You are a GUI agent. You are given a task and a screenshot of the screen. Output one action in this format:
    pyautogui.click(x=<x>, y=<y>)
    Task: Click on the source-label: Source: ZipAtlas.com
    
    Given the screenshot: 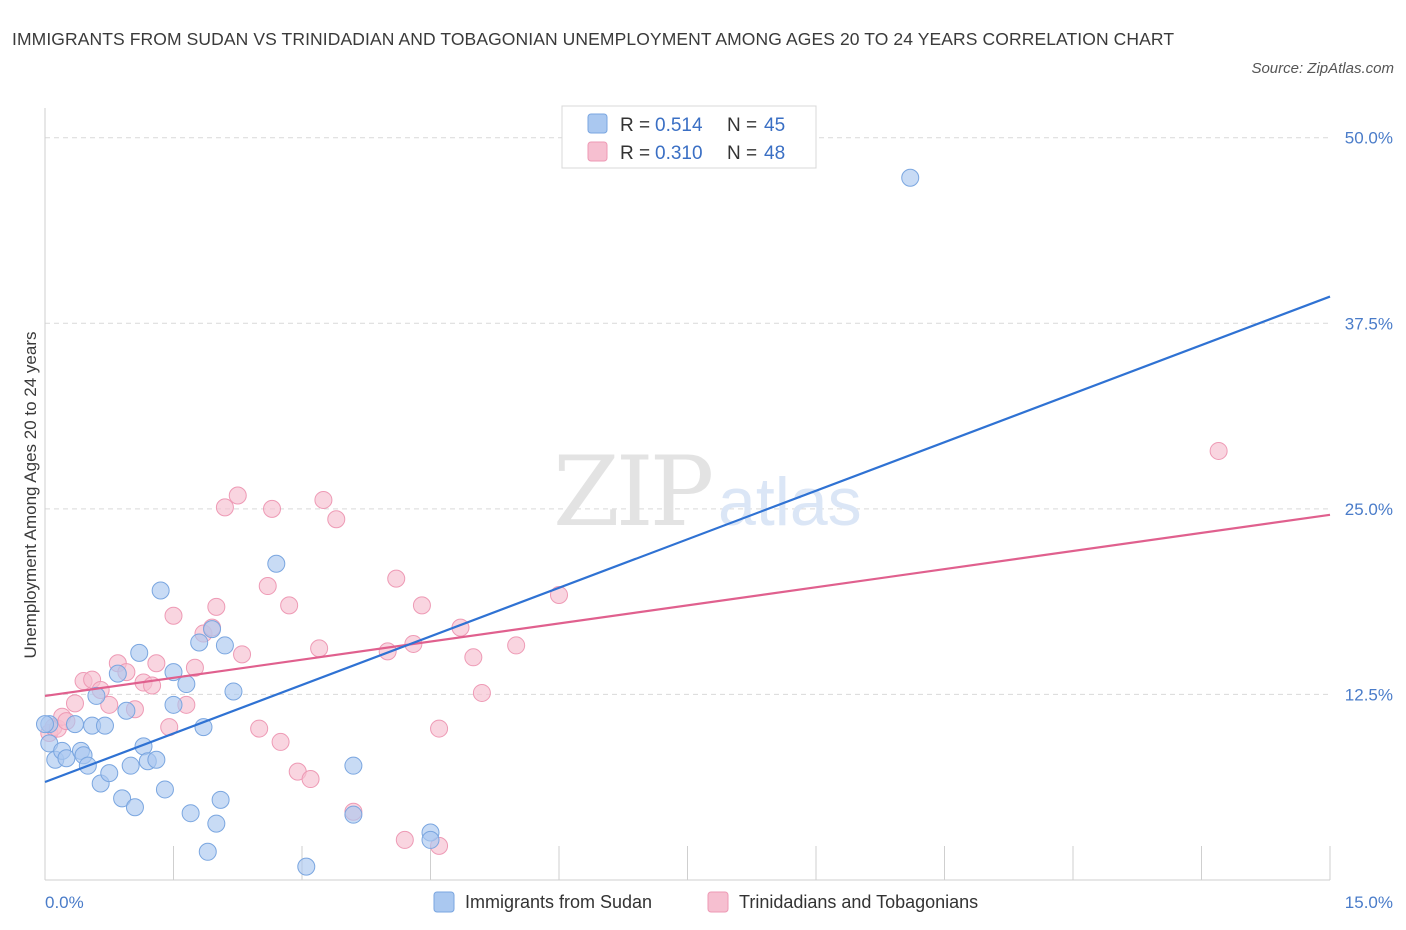 What is the action you would take?
    pyautogui.click(x=1322, y=68)
    